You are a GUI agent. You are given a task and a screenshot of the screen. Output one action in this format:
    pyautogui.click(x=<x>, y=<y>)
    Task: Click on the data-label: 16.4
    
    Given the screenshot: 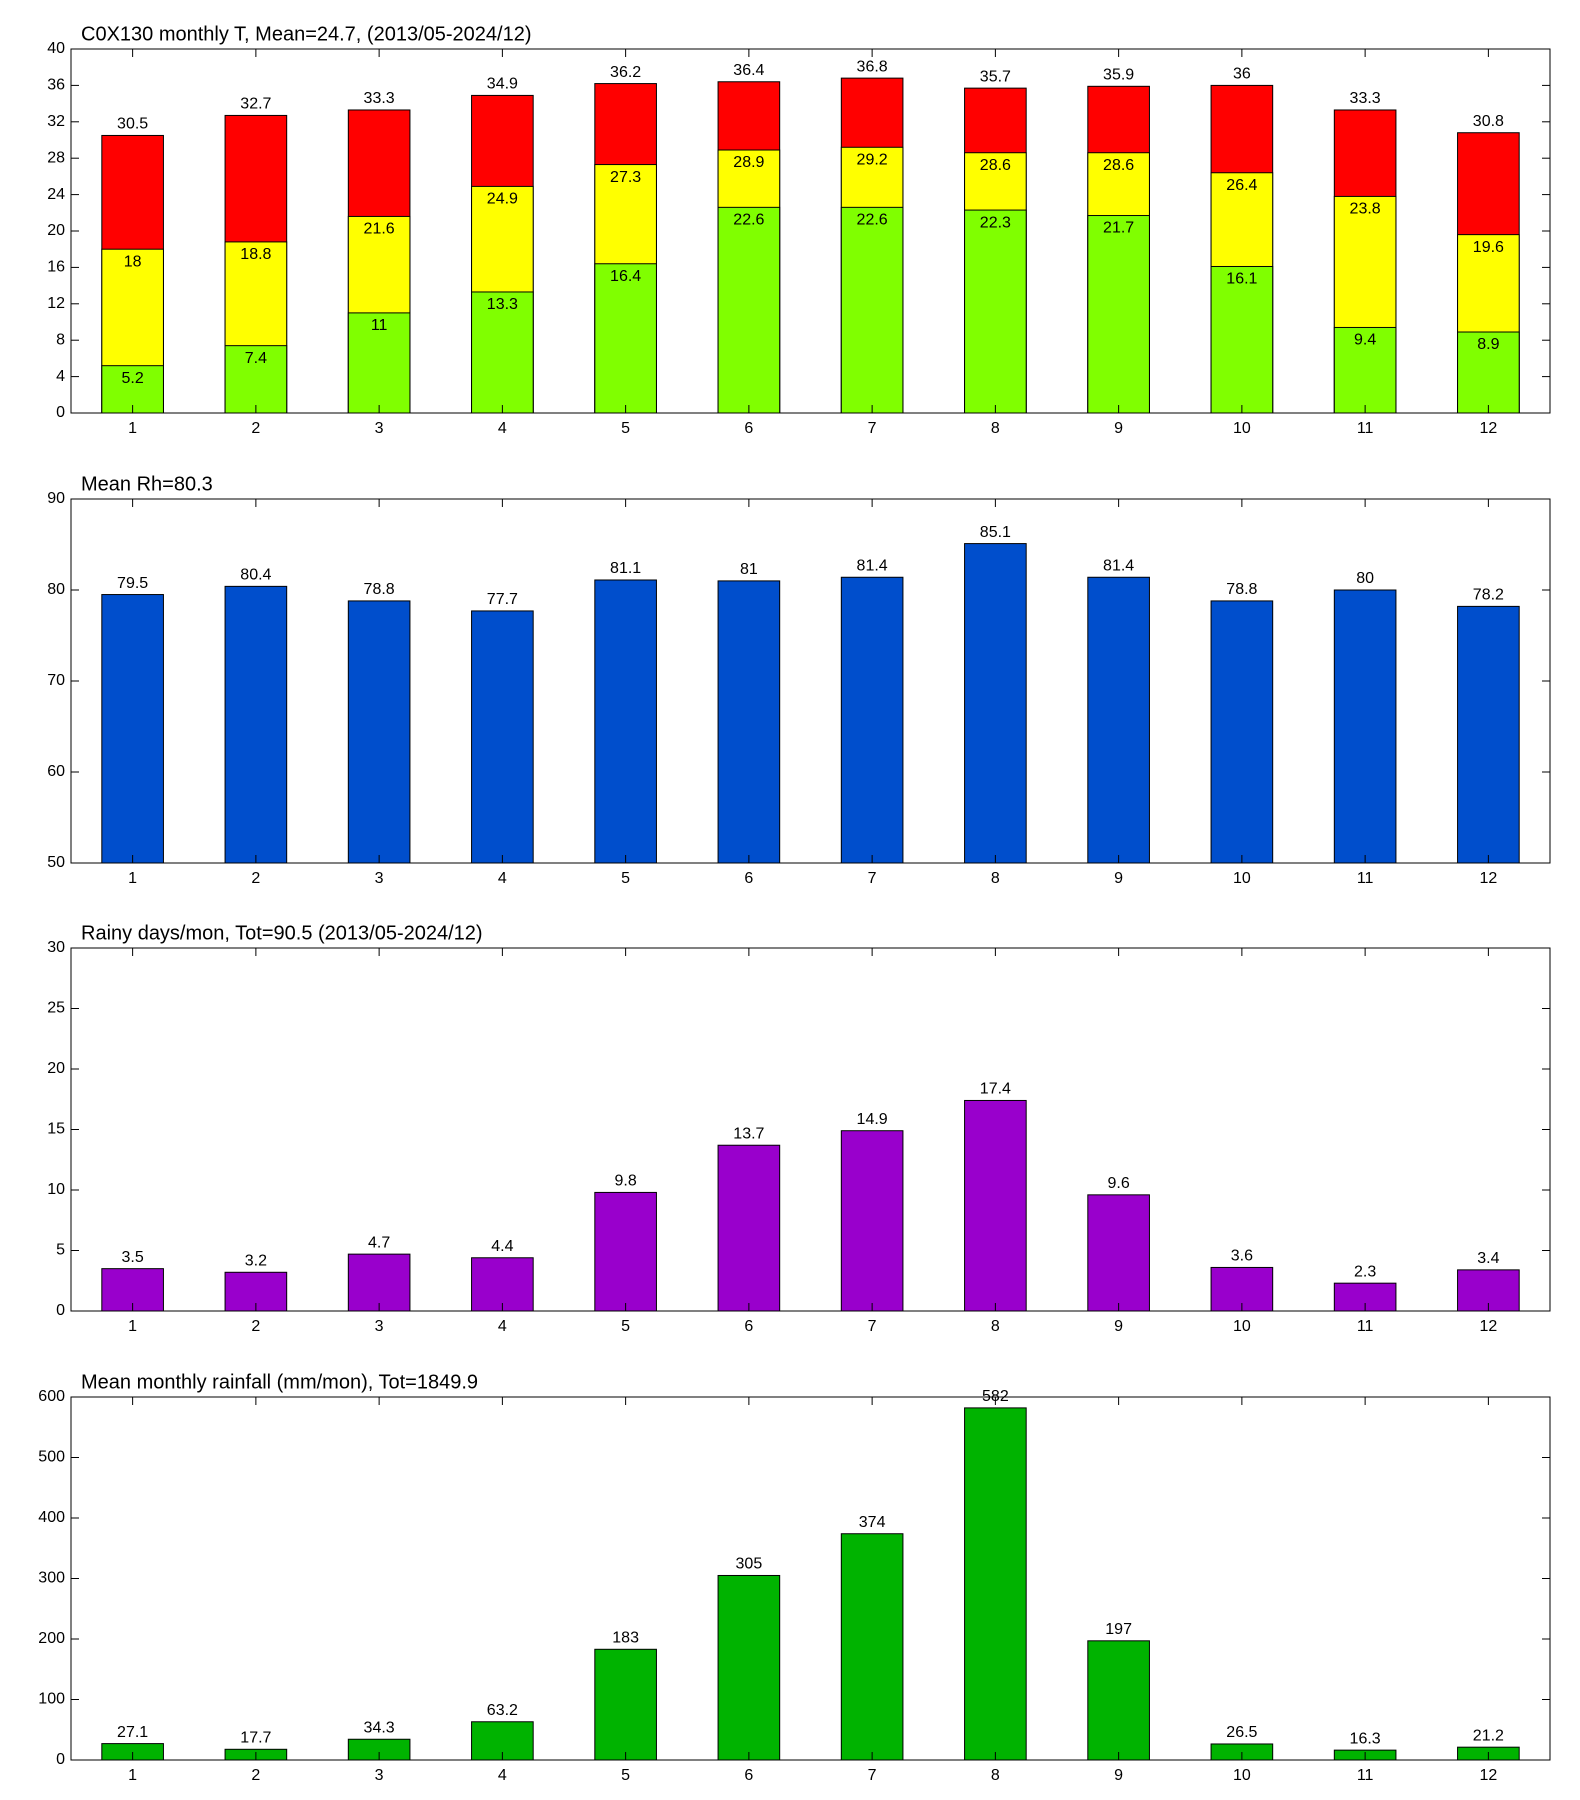 What is the action you would take?
    pyautogui.click(x=625, y=276)
    